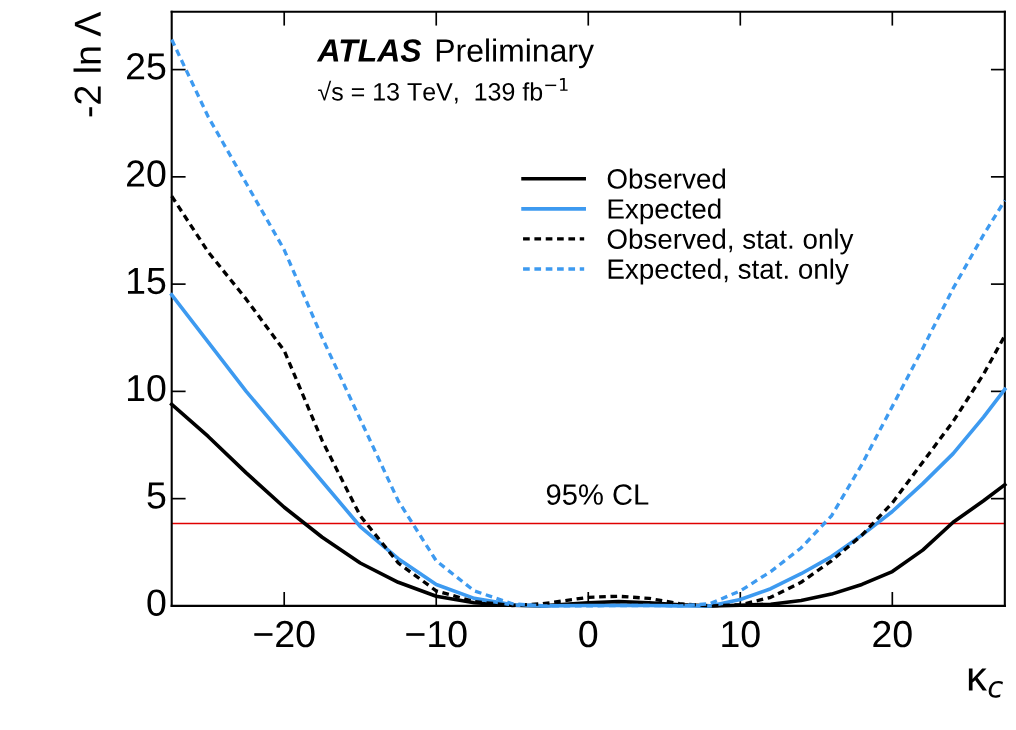 This screenshot has width=1016, height=730. I want to click on legend-label: Expected, so click(664, 211).